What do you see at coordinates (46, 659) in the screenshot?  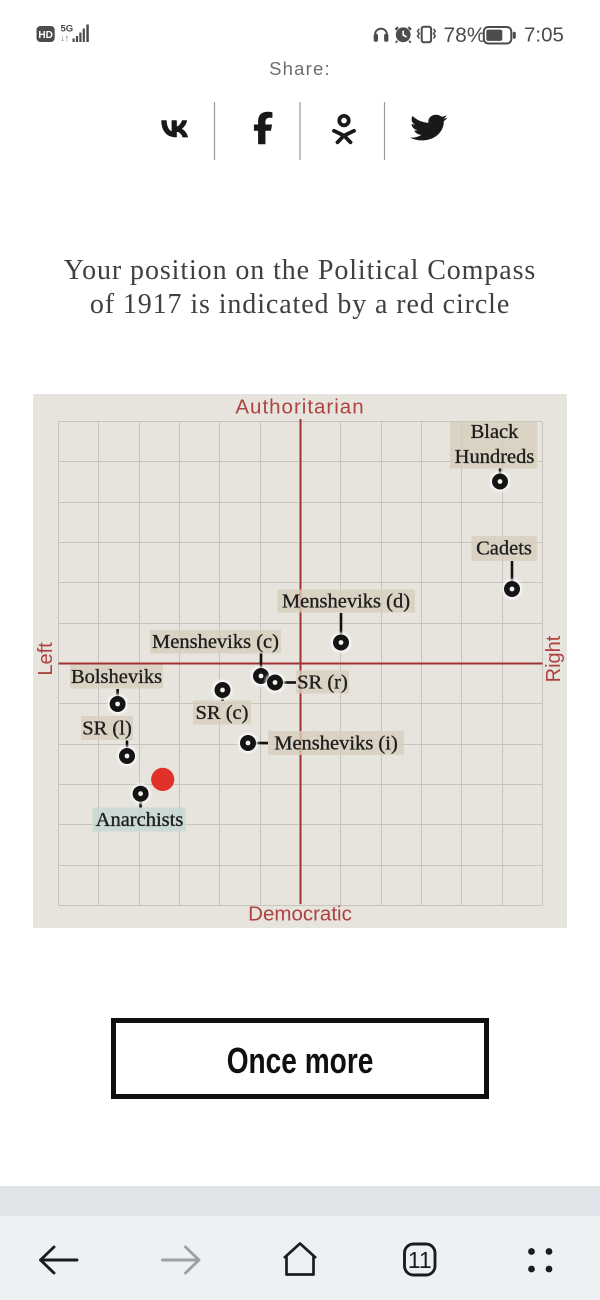 I see `svg-text: Left` at bounding box center [46, 659].